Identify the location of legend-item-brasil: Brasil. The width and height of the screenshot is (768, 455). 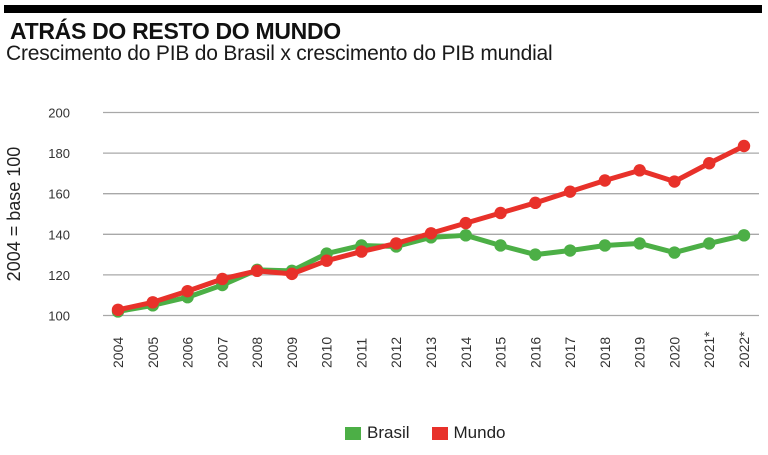
(377, 433).